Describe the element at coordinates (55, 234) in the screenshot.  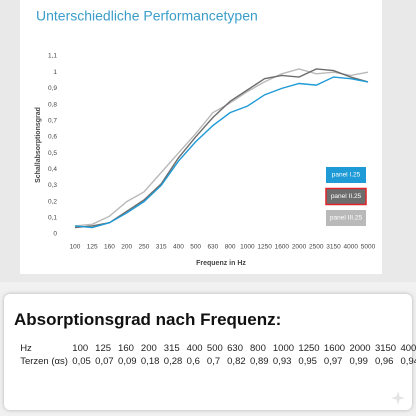
I see `y-tick-label: 0` at that location.